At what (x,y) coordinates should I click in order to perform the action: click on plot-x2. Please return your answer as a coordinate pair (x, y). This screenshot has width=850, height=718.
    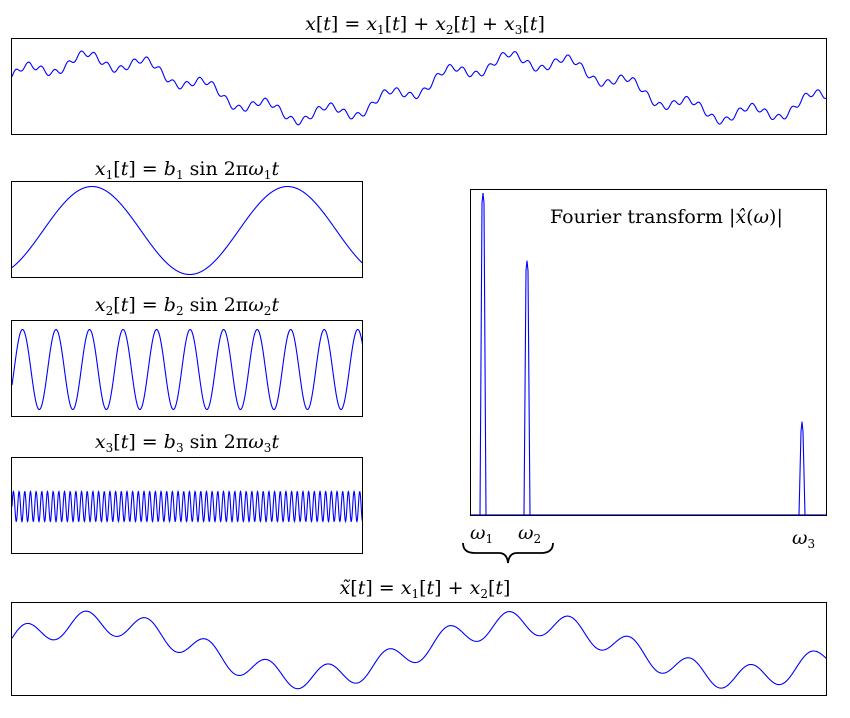
    Looking at the image, I should click on (187, 368).